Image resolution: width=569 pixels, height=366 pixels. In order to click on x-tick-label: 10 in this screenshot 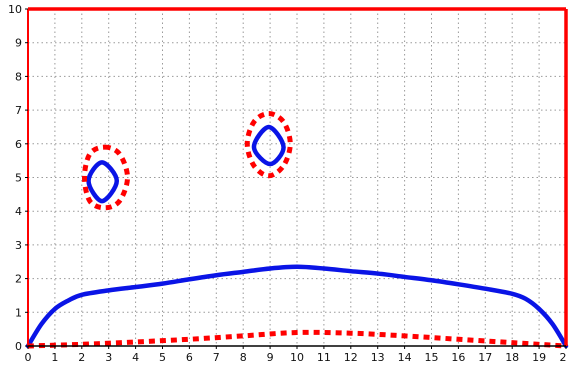, I will do `click(297, 357)`.